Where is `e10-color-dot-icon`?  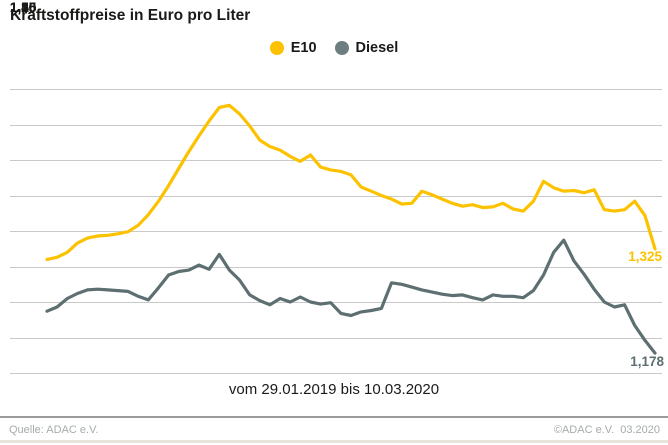 e10-color-dot-icon is located at coordinates (276, 48).